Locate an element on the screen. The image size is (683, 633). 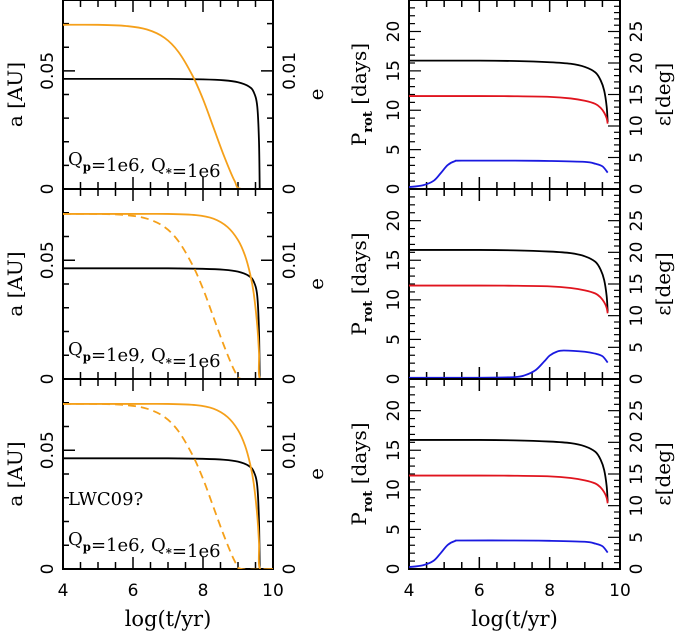
panel-left-3: 0 0.05 0 0.01 a [AU] e LWC09? Qp=1e6, Q*=1e6 is located at coordinates (165, 476).